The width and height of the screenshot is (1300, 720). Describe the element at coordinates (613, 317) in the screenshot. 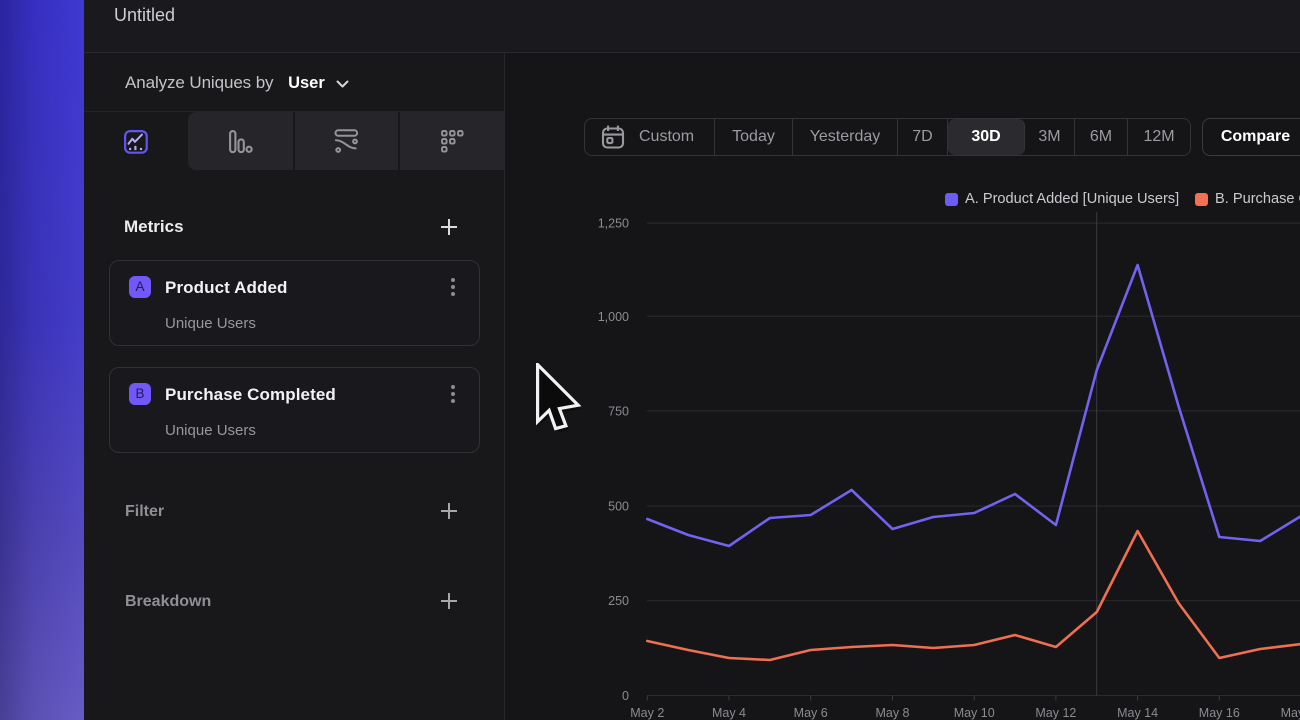

I see `svg-text: 1,000` at that location.